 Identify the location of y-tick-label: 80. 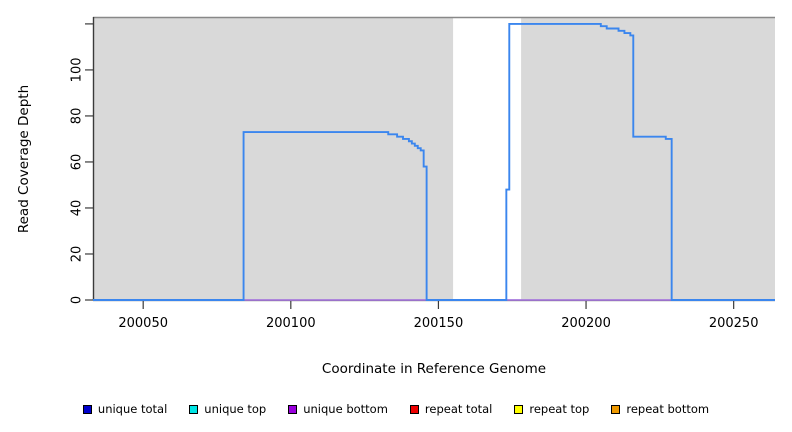
(77, 116).